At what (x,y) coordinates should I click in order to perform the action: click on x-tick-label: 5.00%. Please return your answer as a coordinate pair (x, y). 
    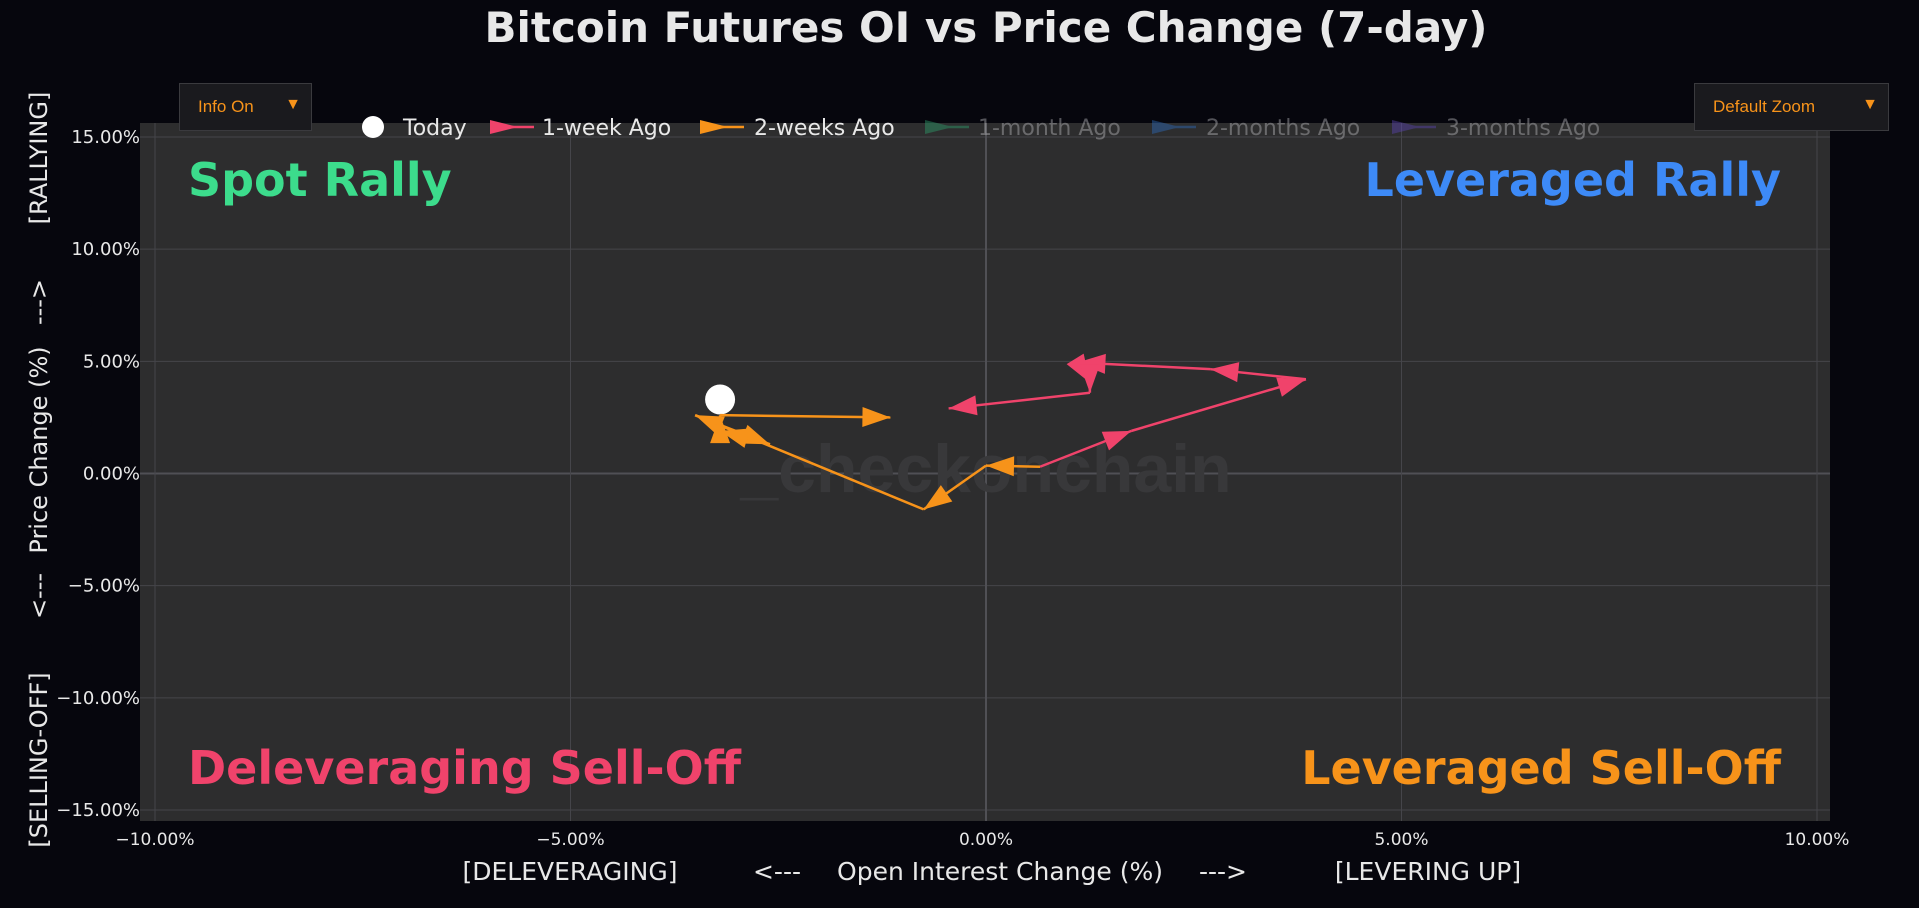
    Looking at the image, I should click on (1401, 840).